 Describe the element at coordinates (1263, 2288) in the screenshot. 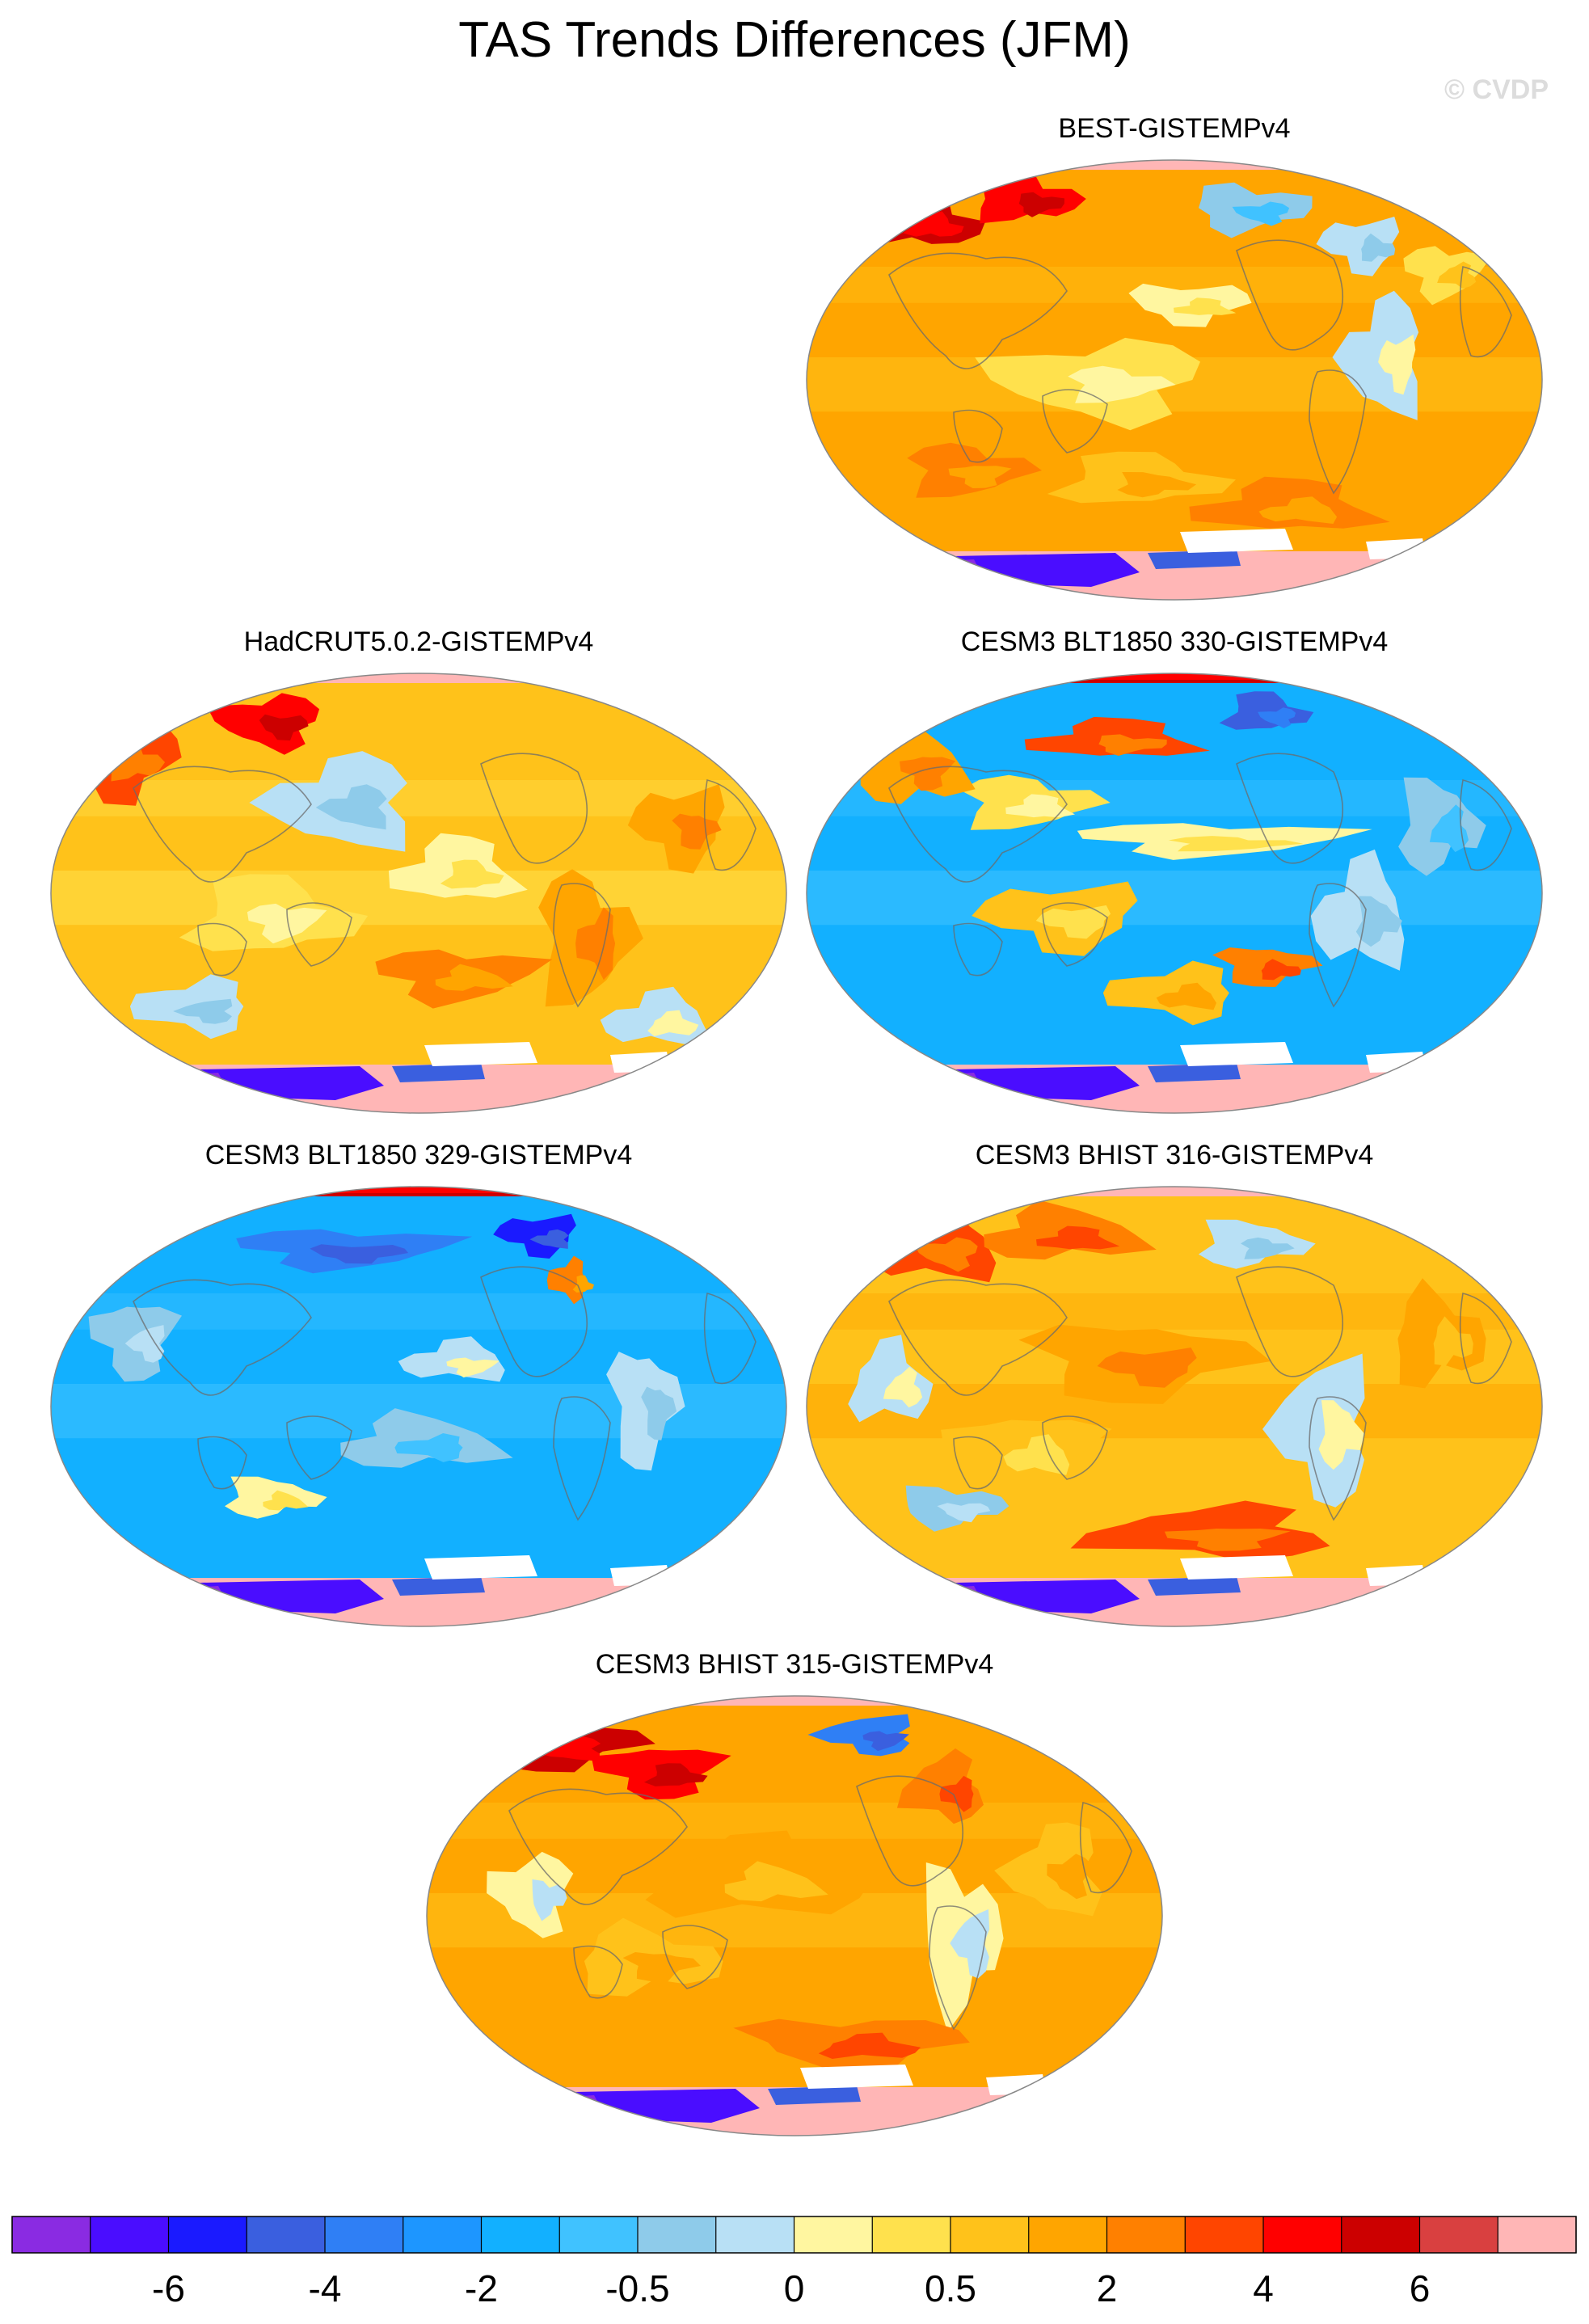

I see `colorbar-tick-label: 4` at that location.